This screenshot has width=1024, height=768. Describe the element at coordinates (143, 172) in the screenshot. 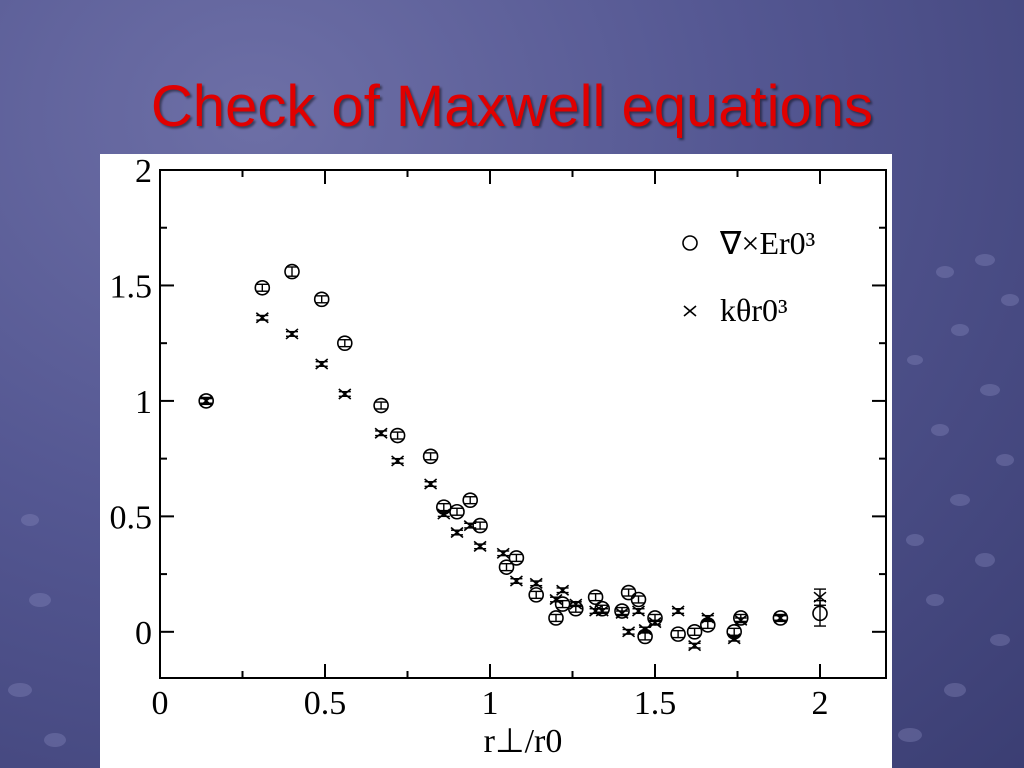

I see `y-tick-label: 2` at that location.